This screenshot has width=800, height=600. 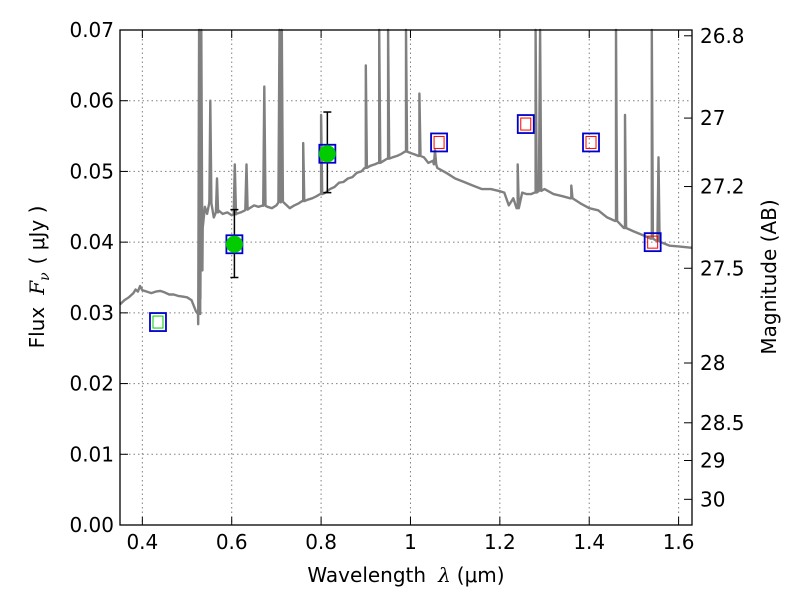 What do you see at coordinates (39, 277) in the screenshot?
I see `y-axis-label: FluxFν( μJy )` at bounding box center [39, 277].